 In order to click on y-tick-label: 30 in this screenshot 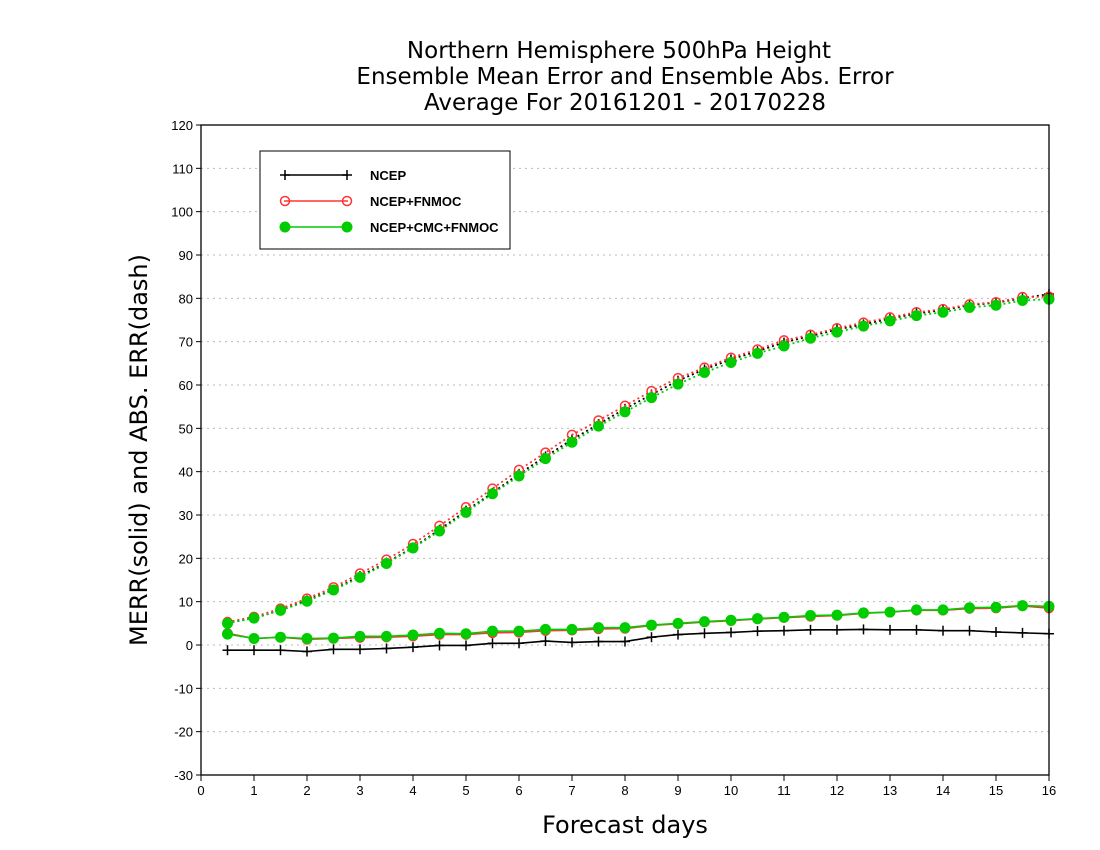, I will do `click(186, 515)`.